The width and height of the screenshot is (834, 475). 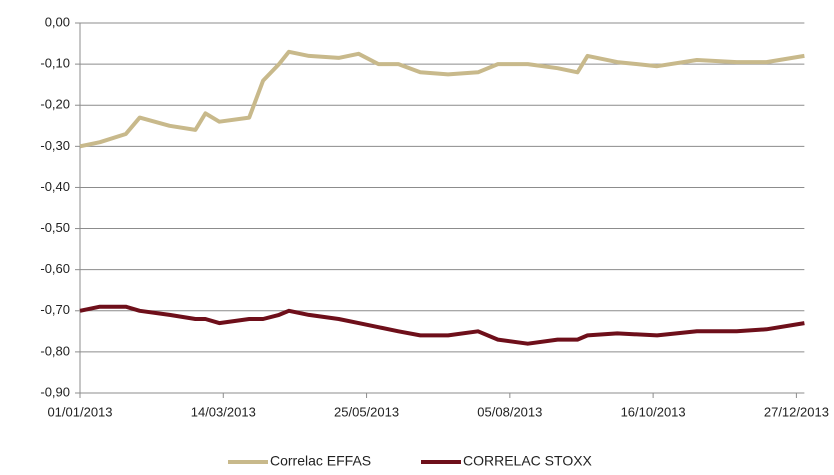 What do you see at coordinates (366, 411) in the screenshot?
I see `x-tick-label: 25/05/2013` at bounding box center [366, 411].